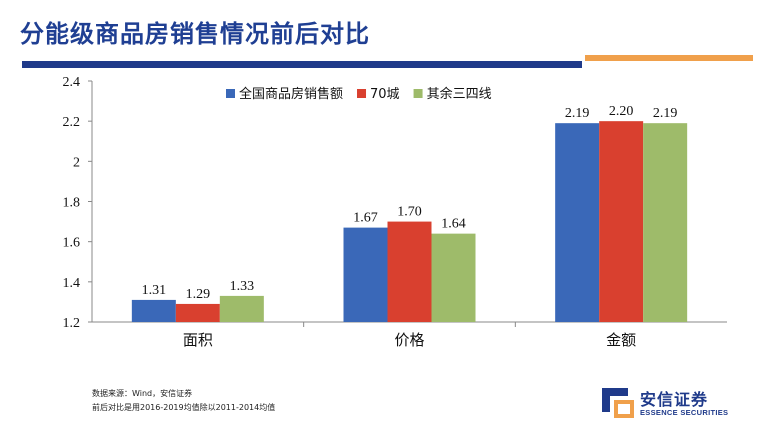 The height and width of the screenshot is (438, 767). Describe the element at coordinates (72, 122) in the screenshot. I see `y-tick-label: 2.2` at that location.